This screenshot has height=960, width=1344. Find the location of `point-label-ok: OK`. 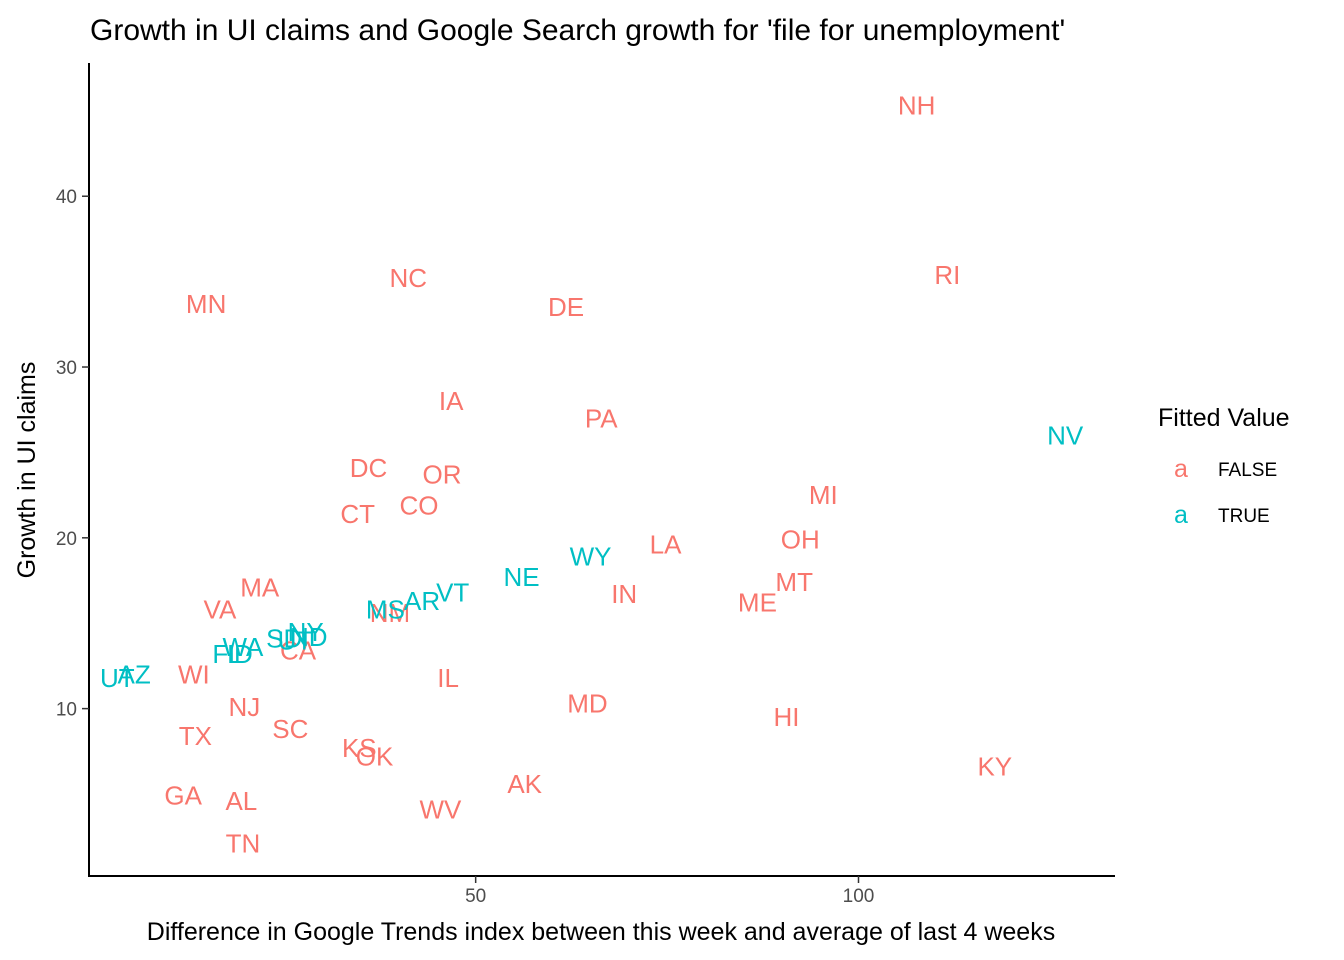

point-label-ok: OK is located at coordinates (375, 756).